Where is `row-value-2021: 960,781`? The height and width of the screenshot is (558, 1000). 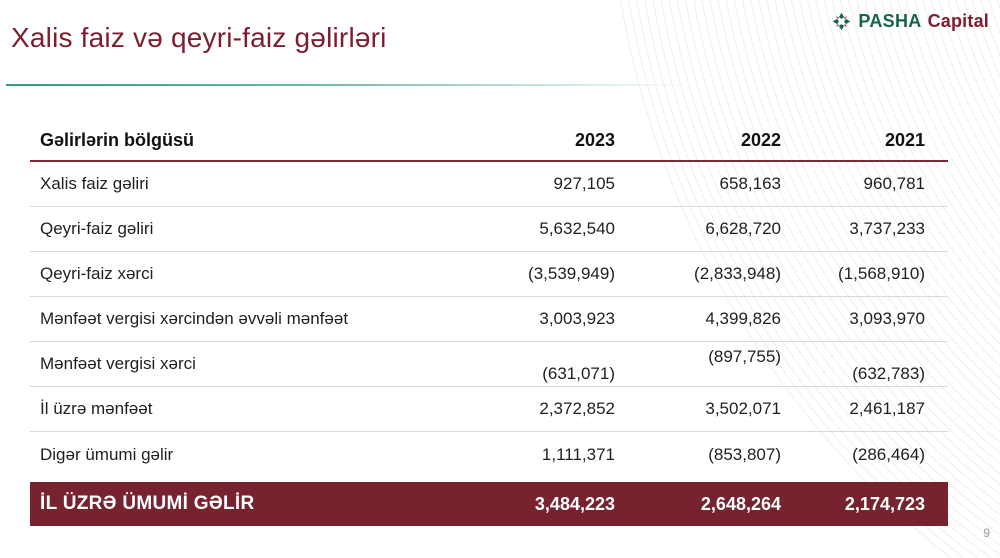
row-value-2021: 960,781 is located at coordinates (894, 183).